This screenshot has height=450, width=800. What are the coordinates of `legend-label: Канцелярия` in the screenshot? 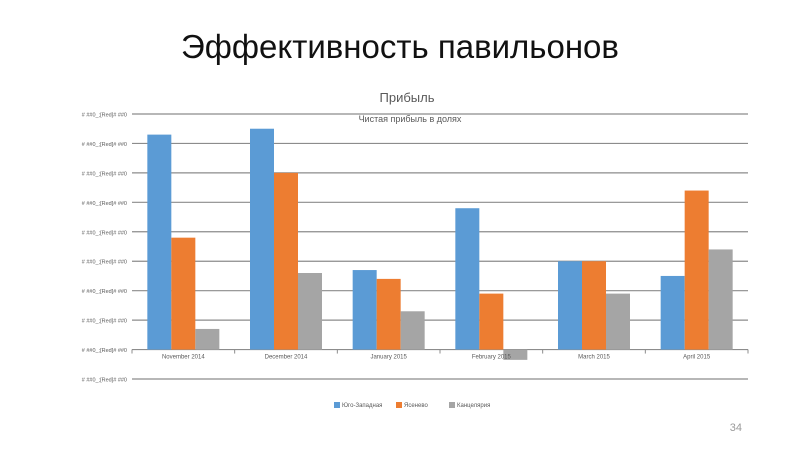 It's located at (473, 406).